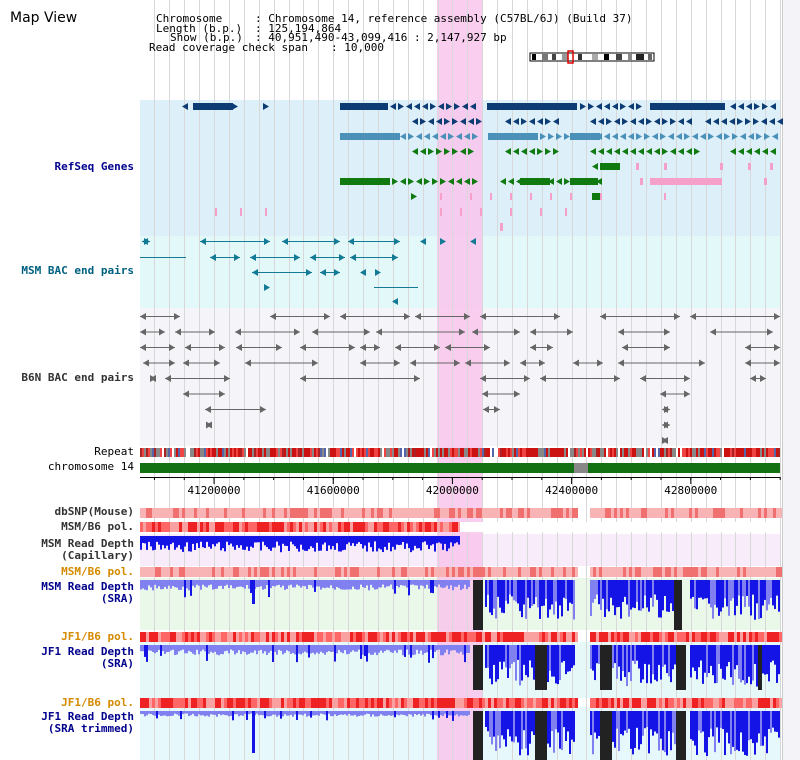 Image resolution: width=800 pixels, height=760 pixels. What do you see at coordinates (87, 716) in the screenshot?
I see `track-label-jf1-depth-trim-1: JF1 Read Depth` at bounding box center [87, 716].